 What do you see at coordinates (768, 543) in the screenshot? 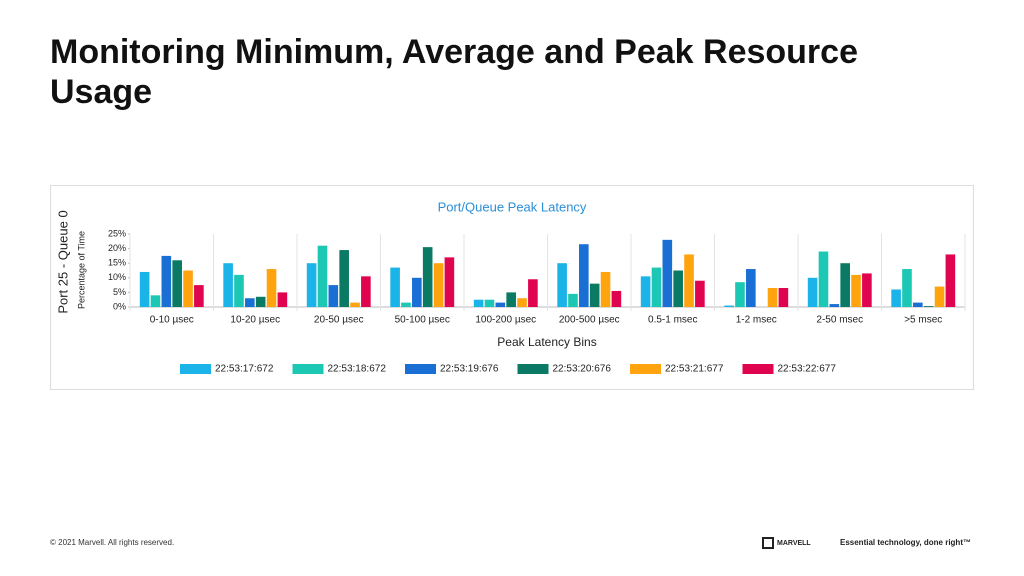
I see `logo-icon` at bounding box center [768, 543].